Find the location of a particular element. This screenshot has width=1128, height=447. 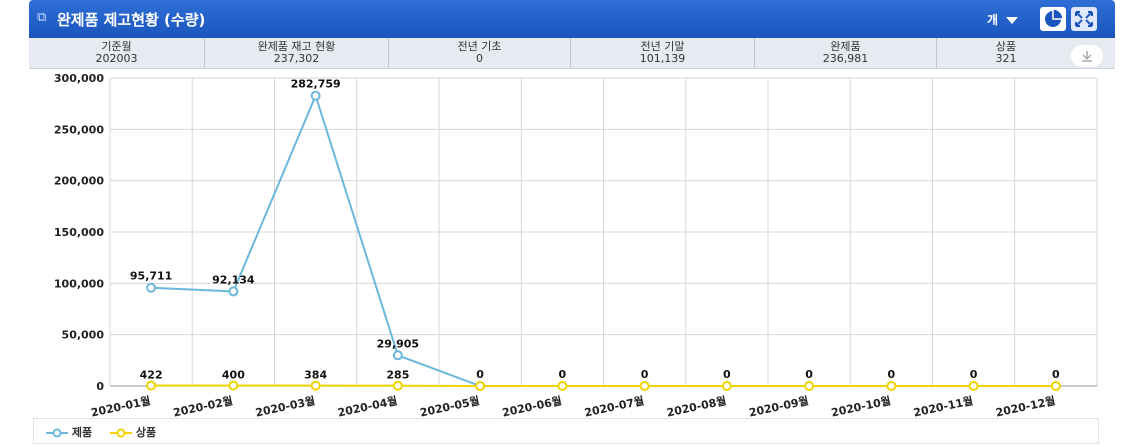

summary-value: 0 is located at coordinates (479, 58).